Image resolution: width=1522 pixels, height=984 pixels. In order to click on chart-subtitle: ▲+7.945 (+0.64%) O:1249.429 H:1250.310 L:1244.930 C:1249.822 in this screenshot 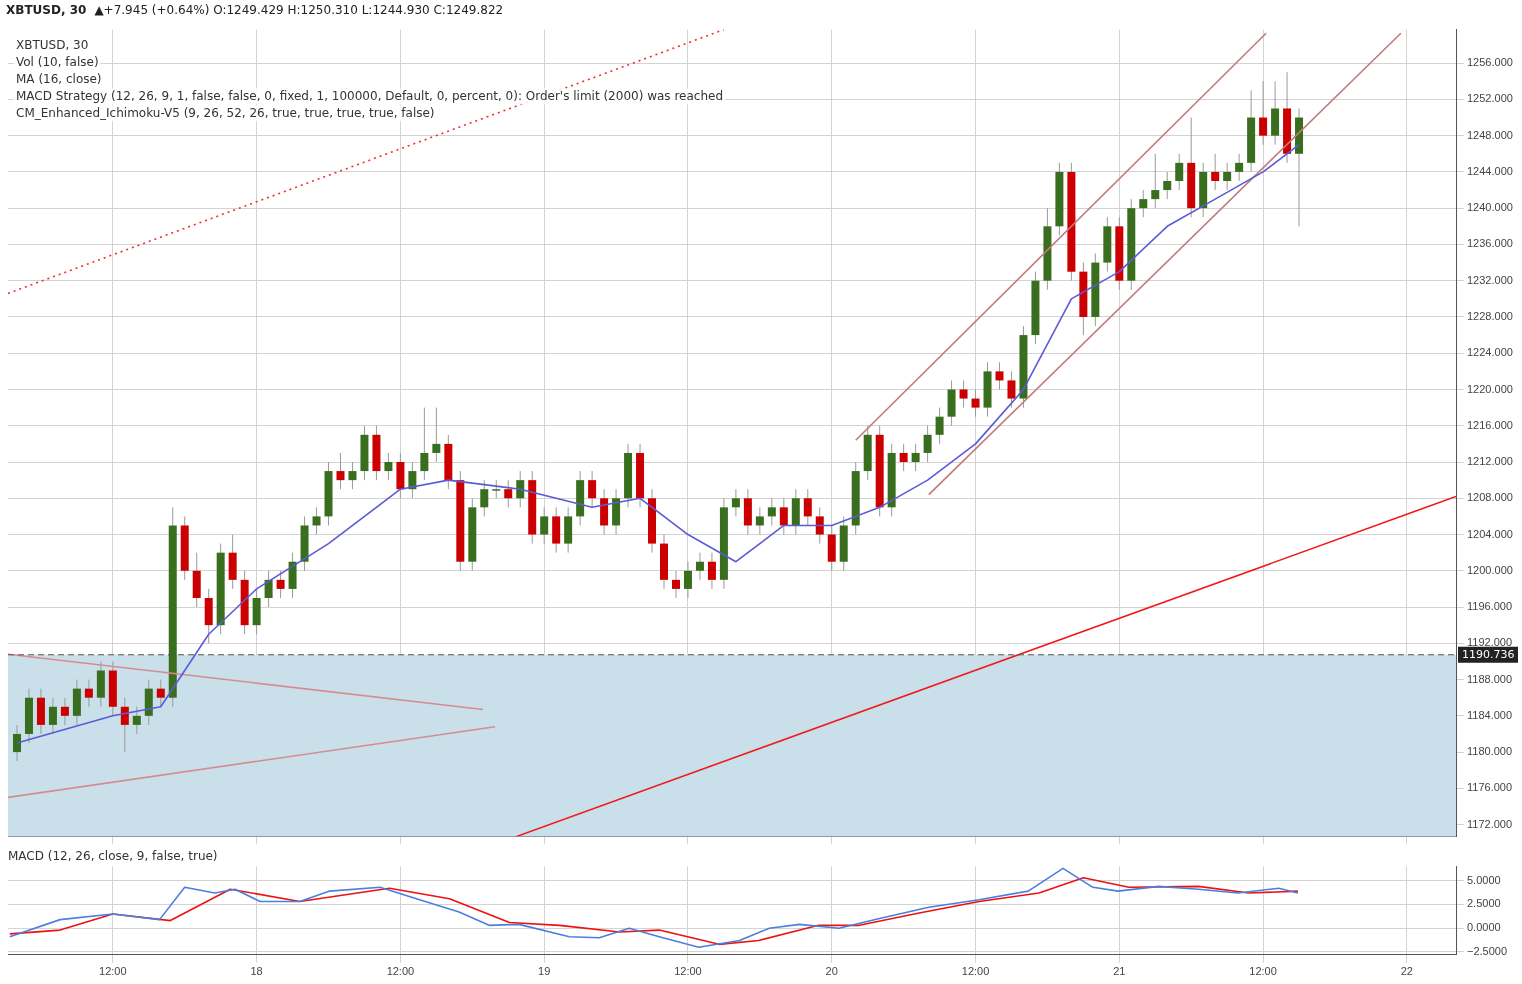, I will do `click(299, 10)`.